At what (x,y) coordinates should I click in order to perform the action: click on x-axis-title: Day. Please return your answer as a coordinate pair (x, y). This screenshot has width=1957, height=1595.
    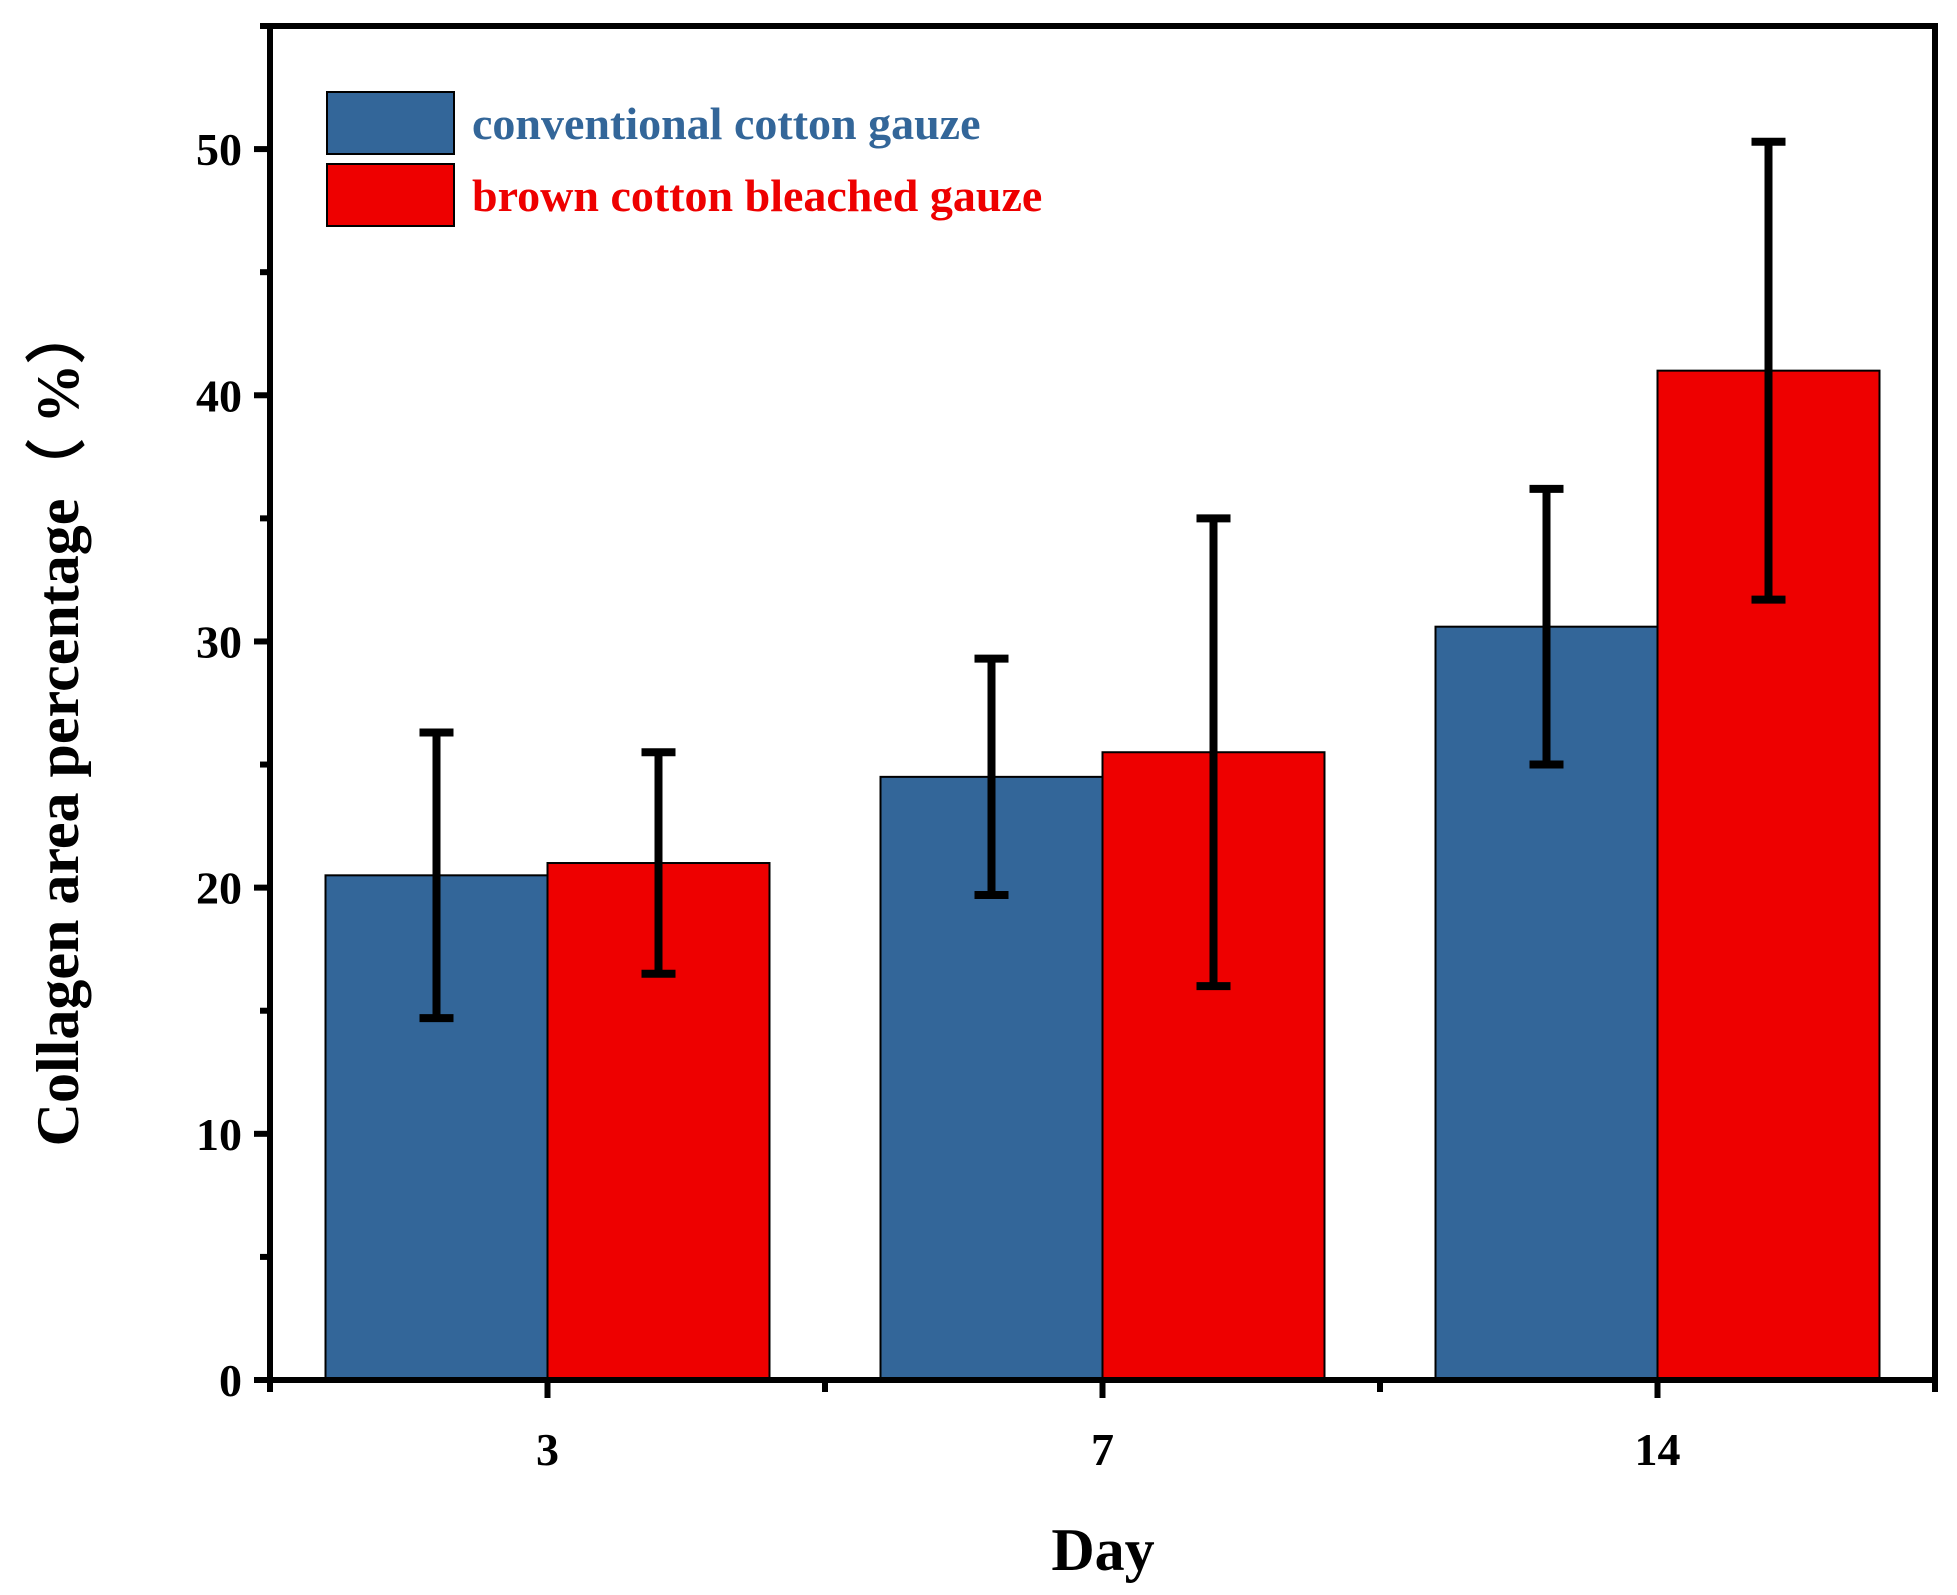
    Looking at the image, I should click on (1102, 1550).